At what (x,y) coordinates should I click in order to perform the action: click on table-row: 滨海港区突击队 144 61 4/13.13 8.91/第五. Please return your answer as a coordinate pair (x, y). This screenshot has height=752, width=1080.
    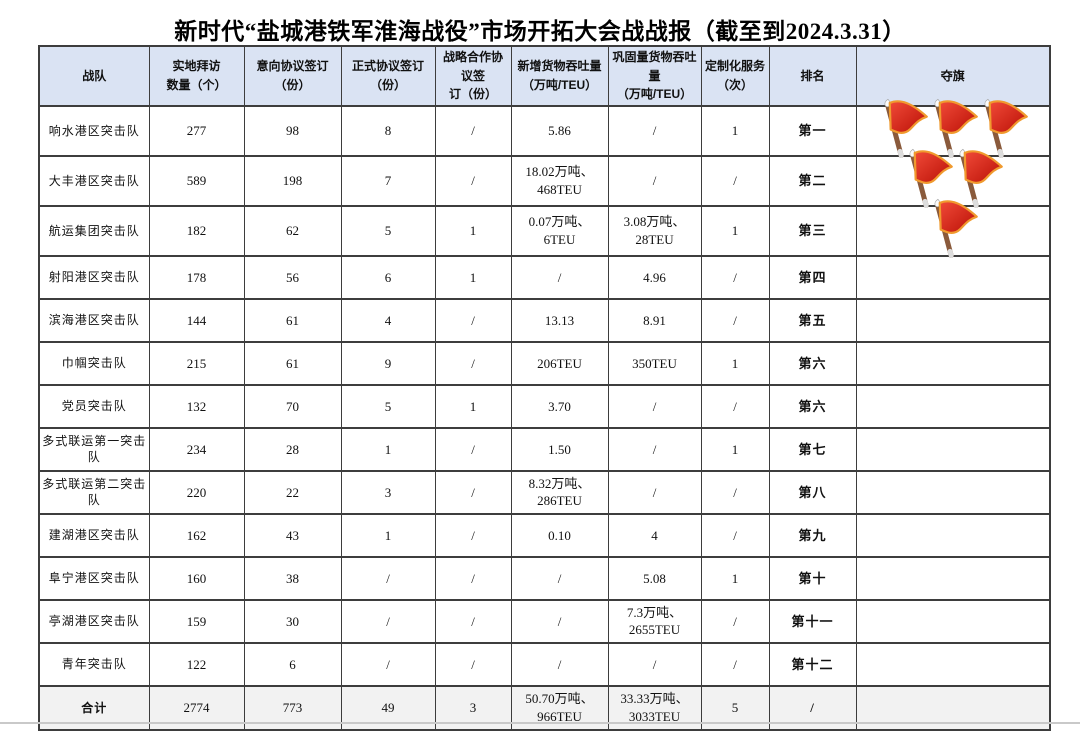
    Looking at the image, I should click on (544, 320).